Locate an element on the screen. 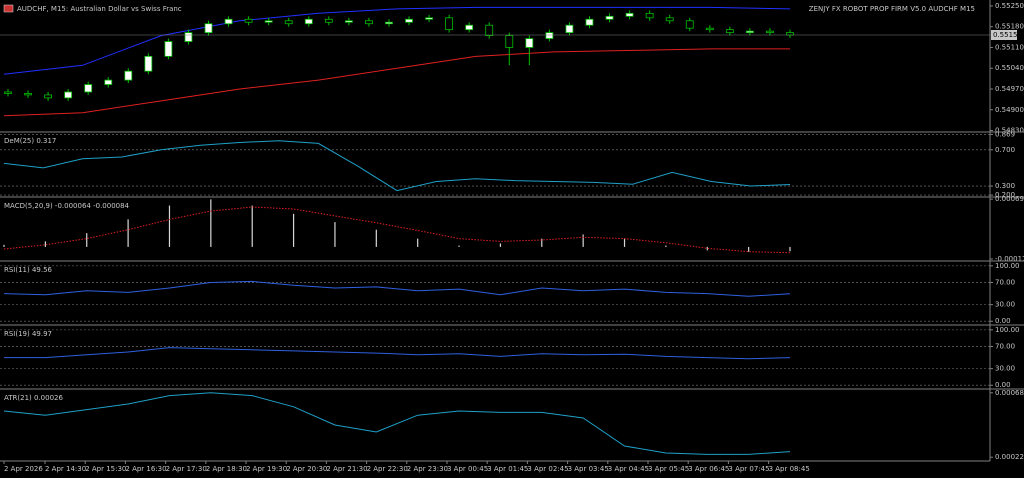 This screenshot has width=1024, height=478. time-label: 2 Apr 22:30 is located at coordinates (387, 469).